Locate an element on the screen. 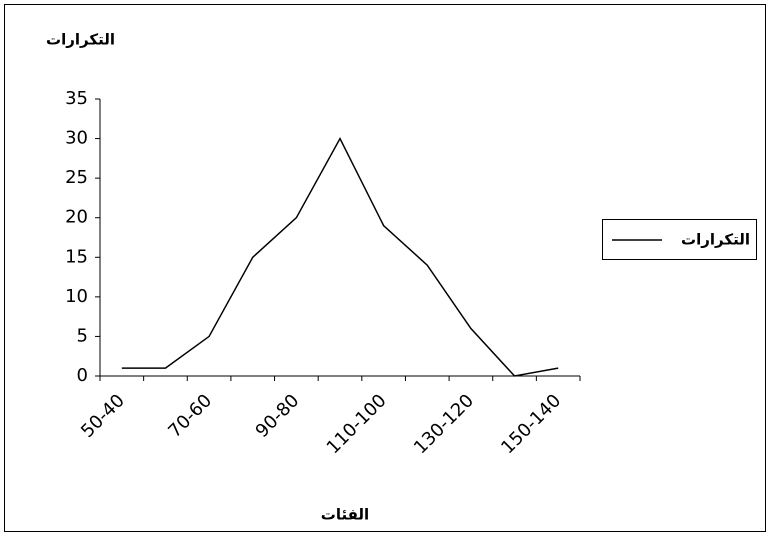 The height and width of the screenshot is (536, 770). legend-label: التكرارات is located at coordinates (715, 240).